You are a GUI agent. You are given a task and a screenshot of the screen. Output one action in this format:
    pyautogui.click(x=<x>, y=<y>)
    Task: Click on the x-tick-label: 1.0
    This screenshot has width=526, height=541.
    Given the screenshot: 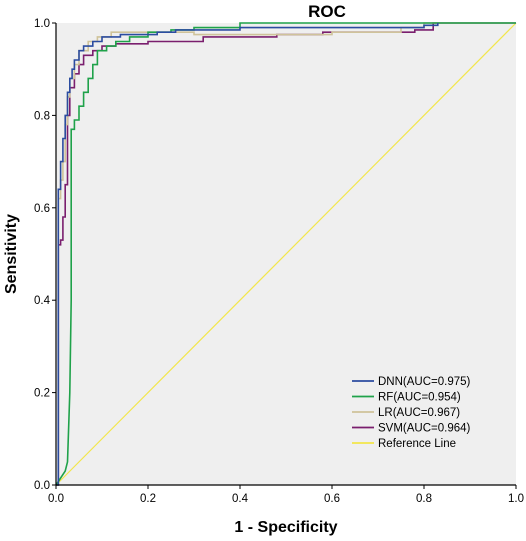 What is the action you would take?
    pyautogui.click(x=516, y=499)
    